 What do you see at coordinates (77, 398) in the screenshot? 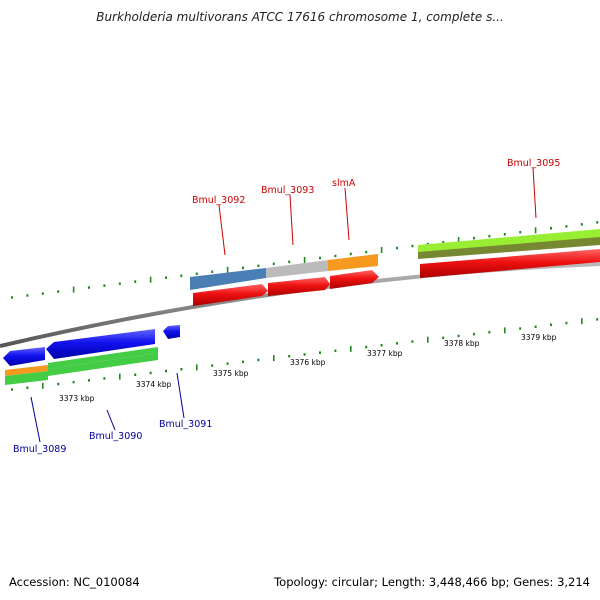
I see `scale-label: 3373 kbp` at bounding box center [77, 398].